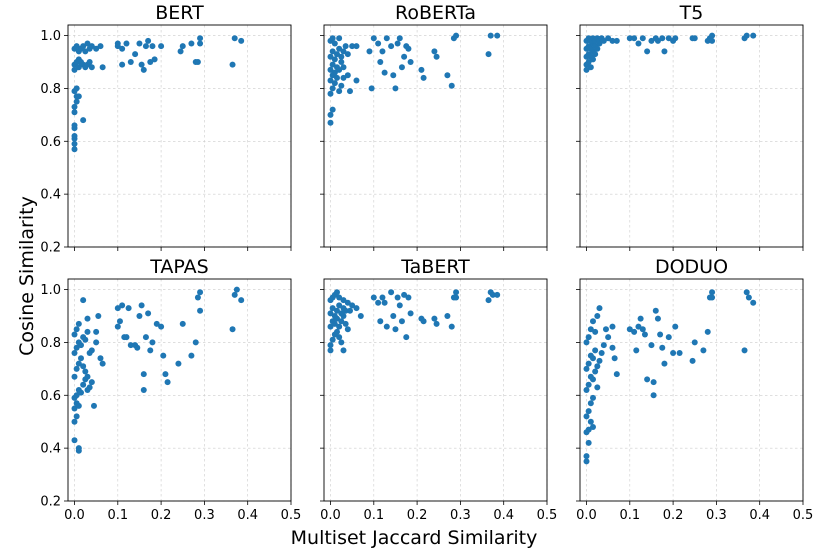 The image size is (830, 554). I want to click on x-tick-label: 0.0, so click(330, 515).